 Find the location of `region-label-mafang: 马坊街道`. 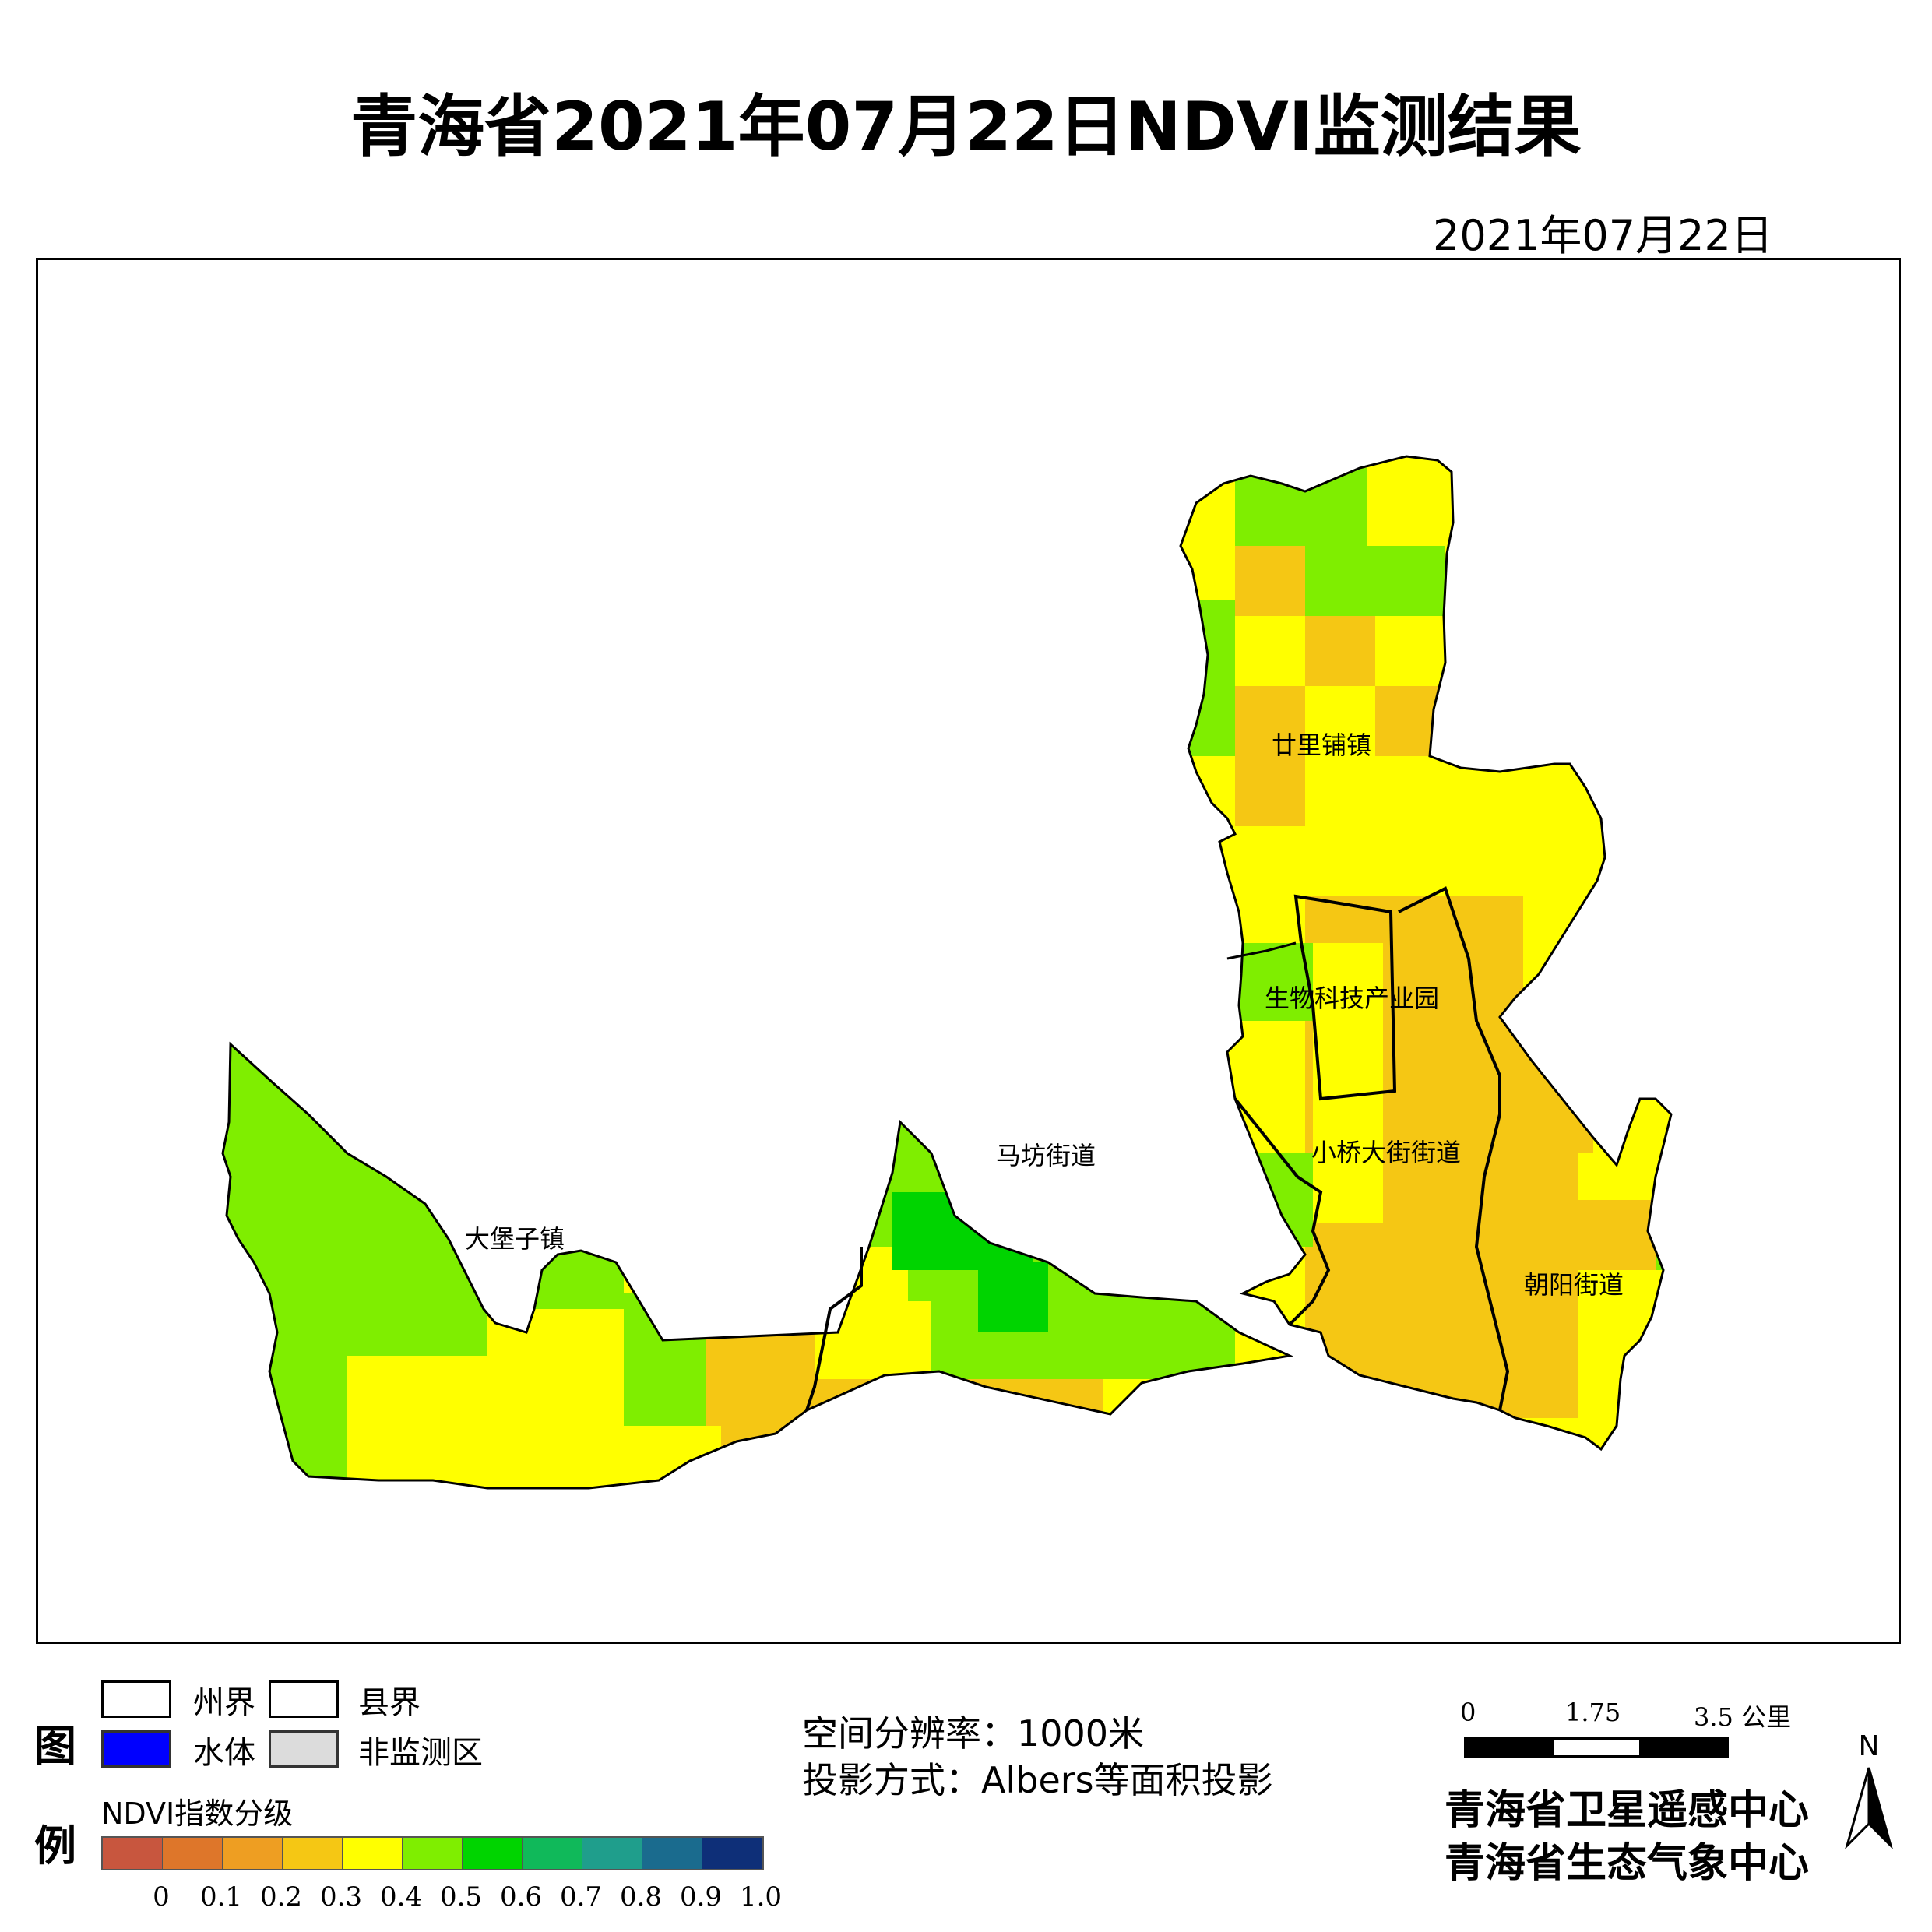

region-label-mafang: 马坊街道 is located at coordinates (1046, 1155).